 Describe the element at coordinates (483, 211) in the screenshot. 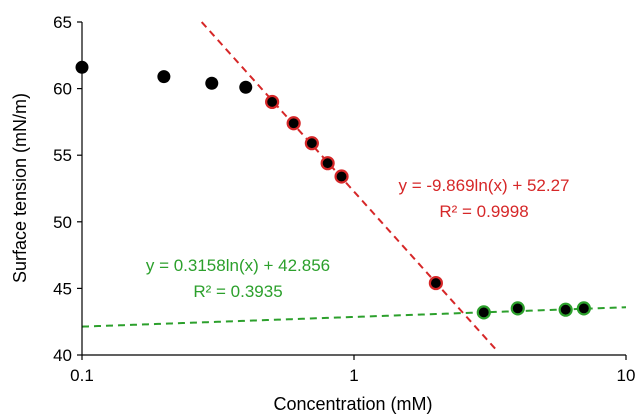

I see `red-trendline-r2: R² = 0.9998` at that location.